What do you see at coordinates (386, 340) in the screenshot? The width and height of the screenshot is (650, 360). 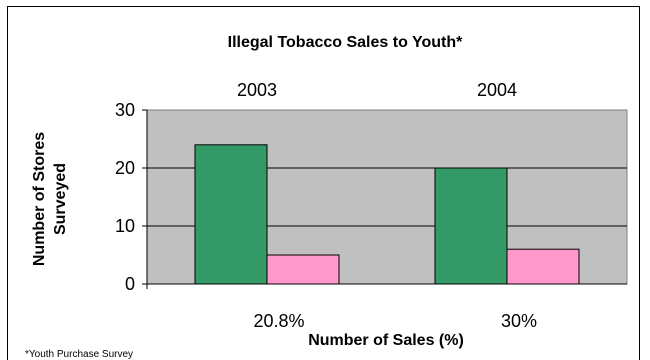 I see `x-axis-label: Number of Sales (%)` at bounding box center [386, 340].